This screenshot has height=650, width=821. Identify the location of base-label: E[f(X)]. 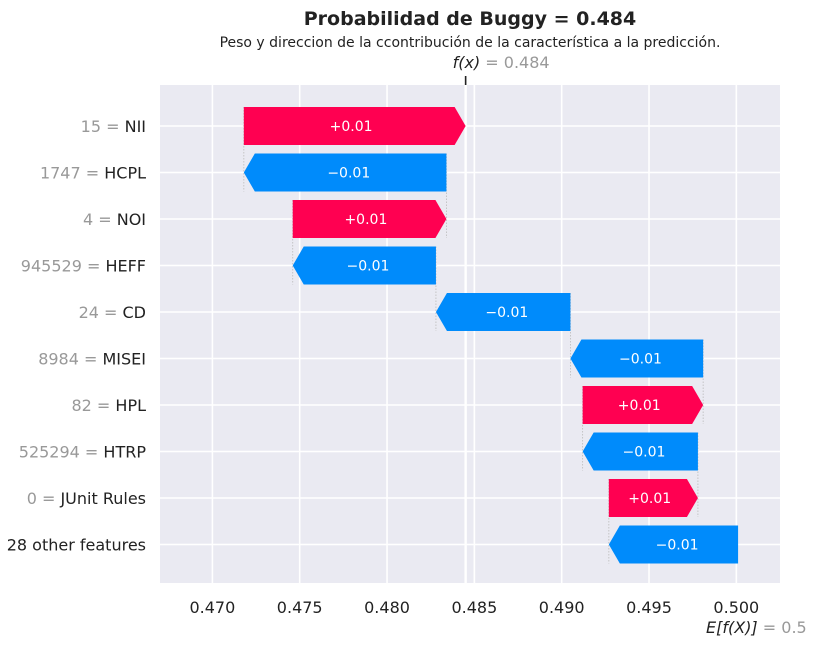
(734, 627).